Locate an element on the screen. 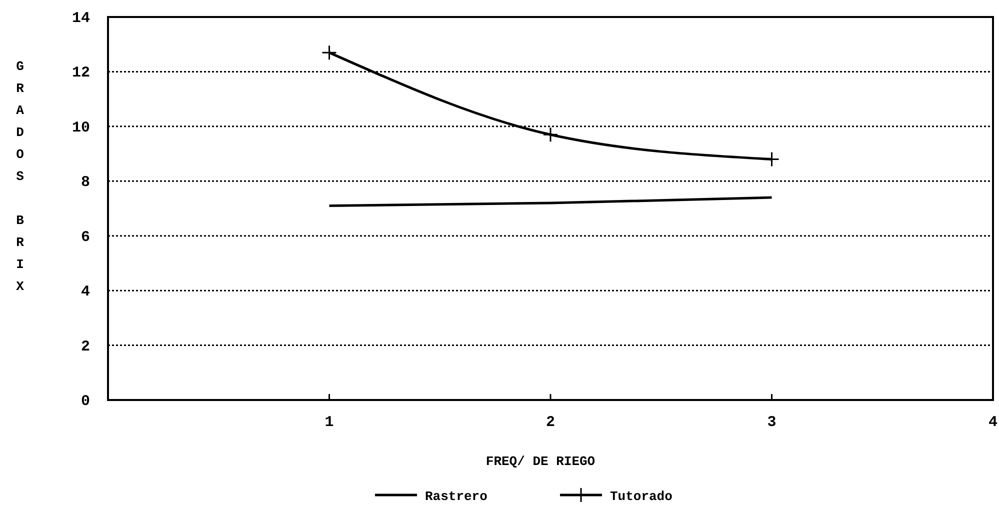 This screenshot has width=999, height=518. x-tick-label: 2 is located at coordinates (551, 422).